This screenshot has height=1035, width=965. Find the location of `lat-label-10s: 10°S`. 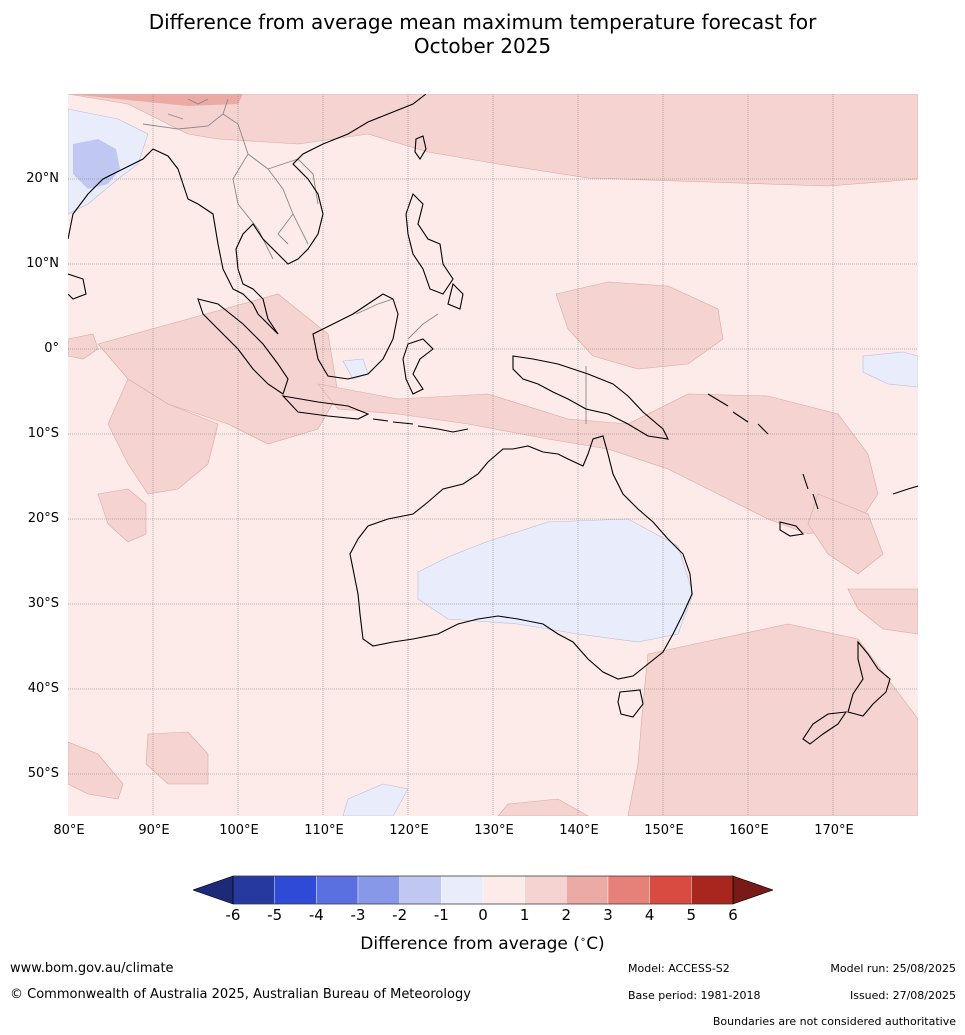

lat-label-10s: 10°S is located at coordinates (43, 433).